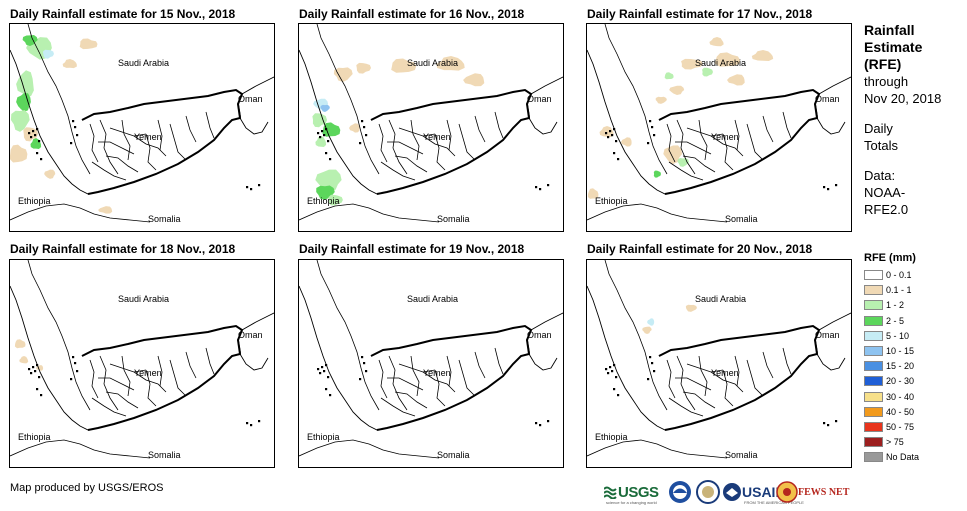 This screenshot has height=511, width=967. I want to click on usgs-wordmark: USGS, so click(638, 492).